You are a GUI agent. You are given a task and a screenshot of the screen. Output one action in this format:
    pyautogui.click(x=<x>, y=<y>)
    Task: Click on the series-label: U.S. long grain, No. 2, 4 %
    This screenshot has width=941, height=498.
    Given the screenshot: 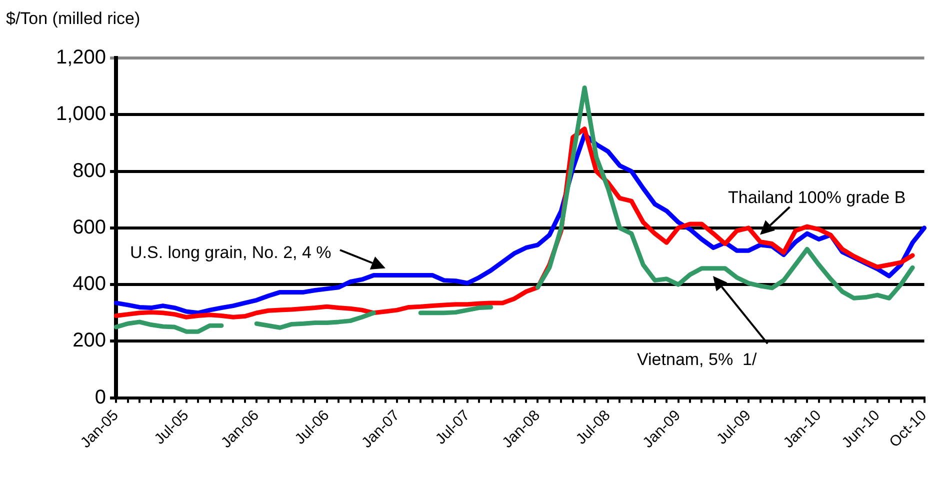 What is the action you would take?
    pyautogui.click(x=231, y=252)
    